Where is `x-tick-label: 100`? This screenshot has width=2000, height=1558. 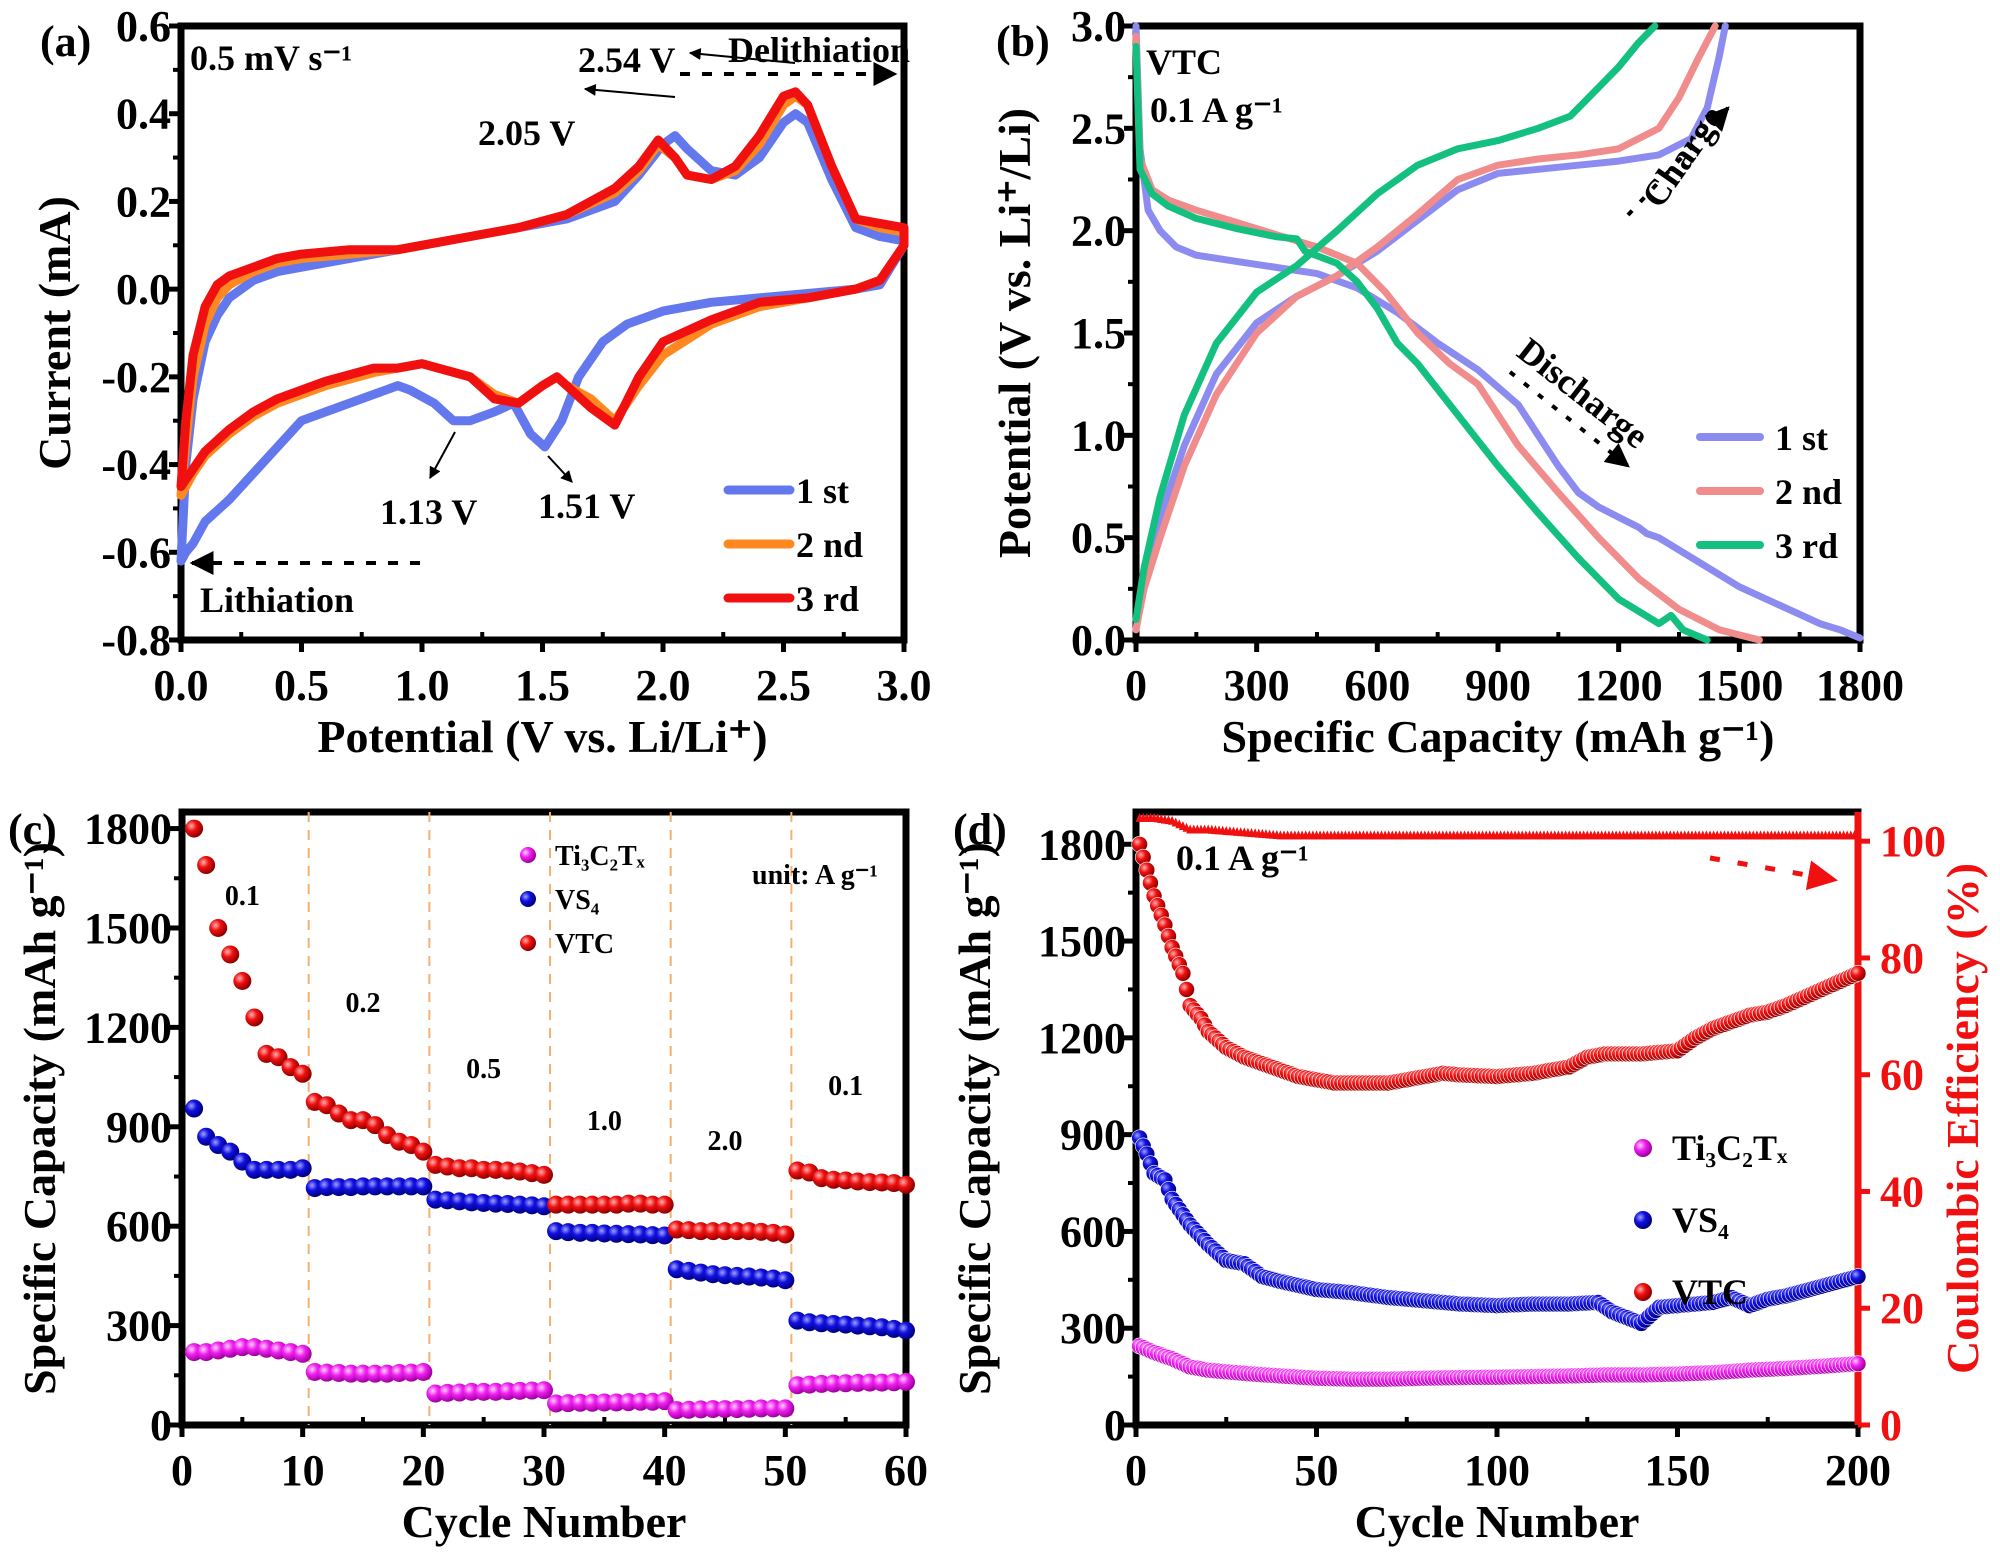 x-tick-label: 100 is located at coordinates (1497, 1470).